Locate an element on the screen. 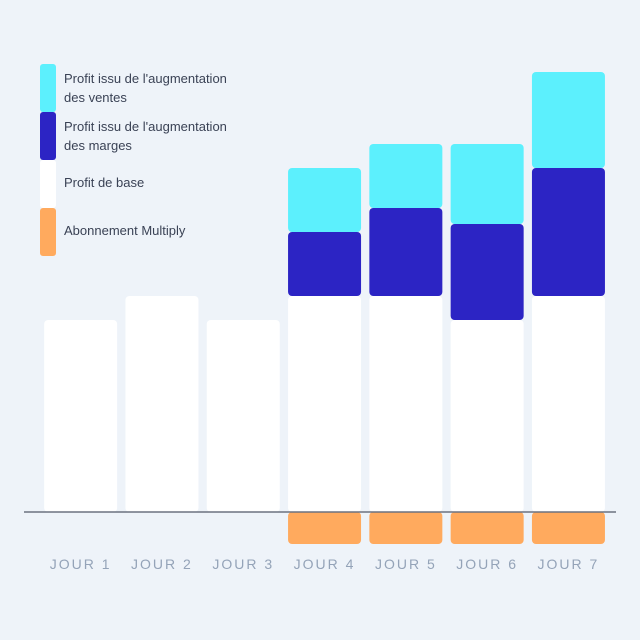 This screenshot has width=640, height=640. legend-line: Profit de base is located at coordinates (104, 182).